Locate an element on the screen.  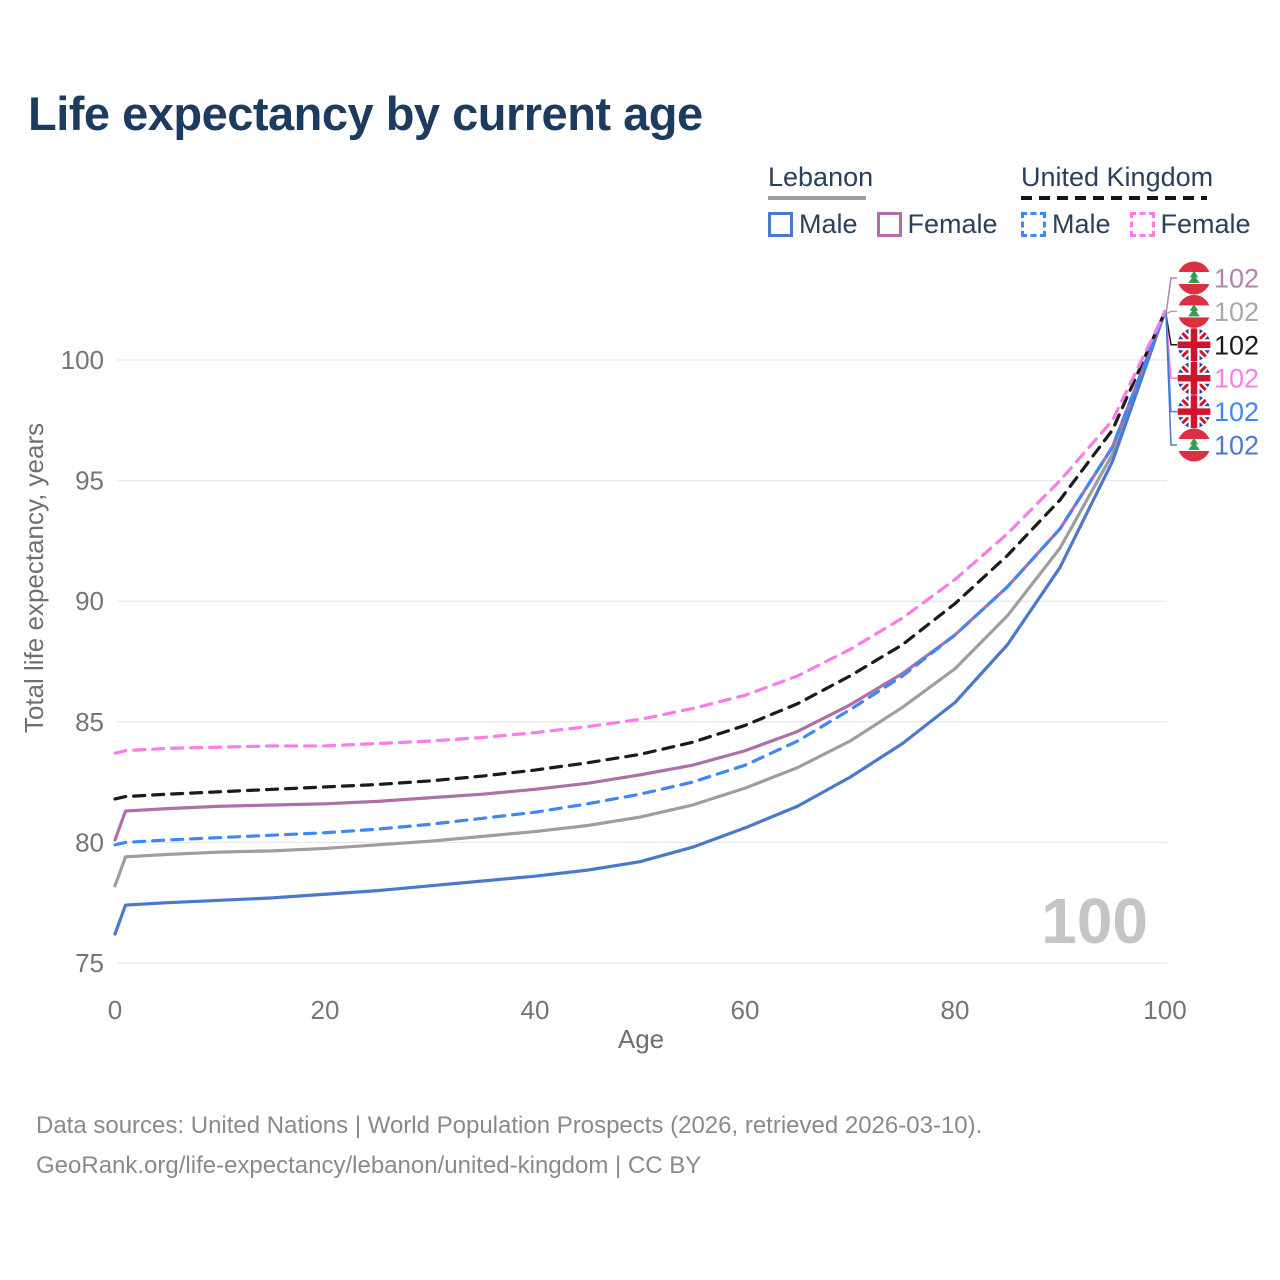
y-tick-label: 100 is located at coordinates (82, 360).